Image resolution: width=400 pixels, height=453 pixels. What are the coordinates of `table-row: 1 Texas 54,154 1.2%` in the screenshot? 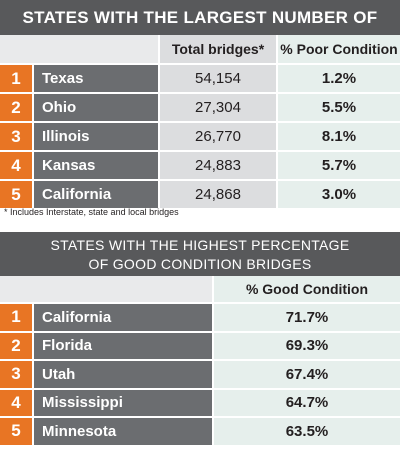 It's located at (200, 77).